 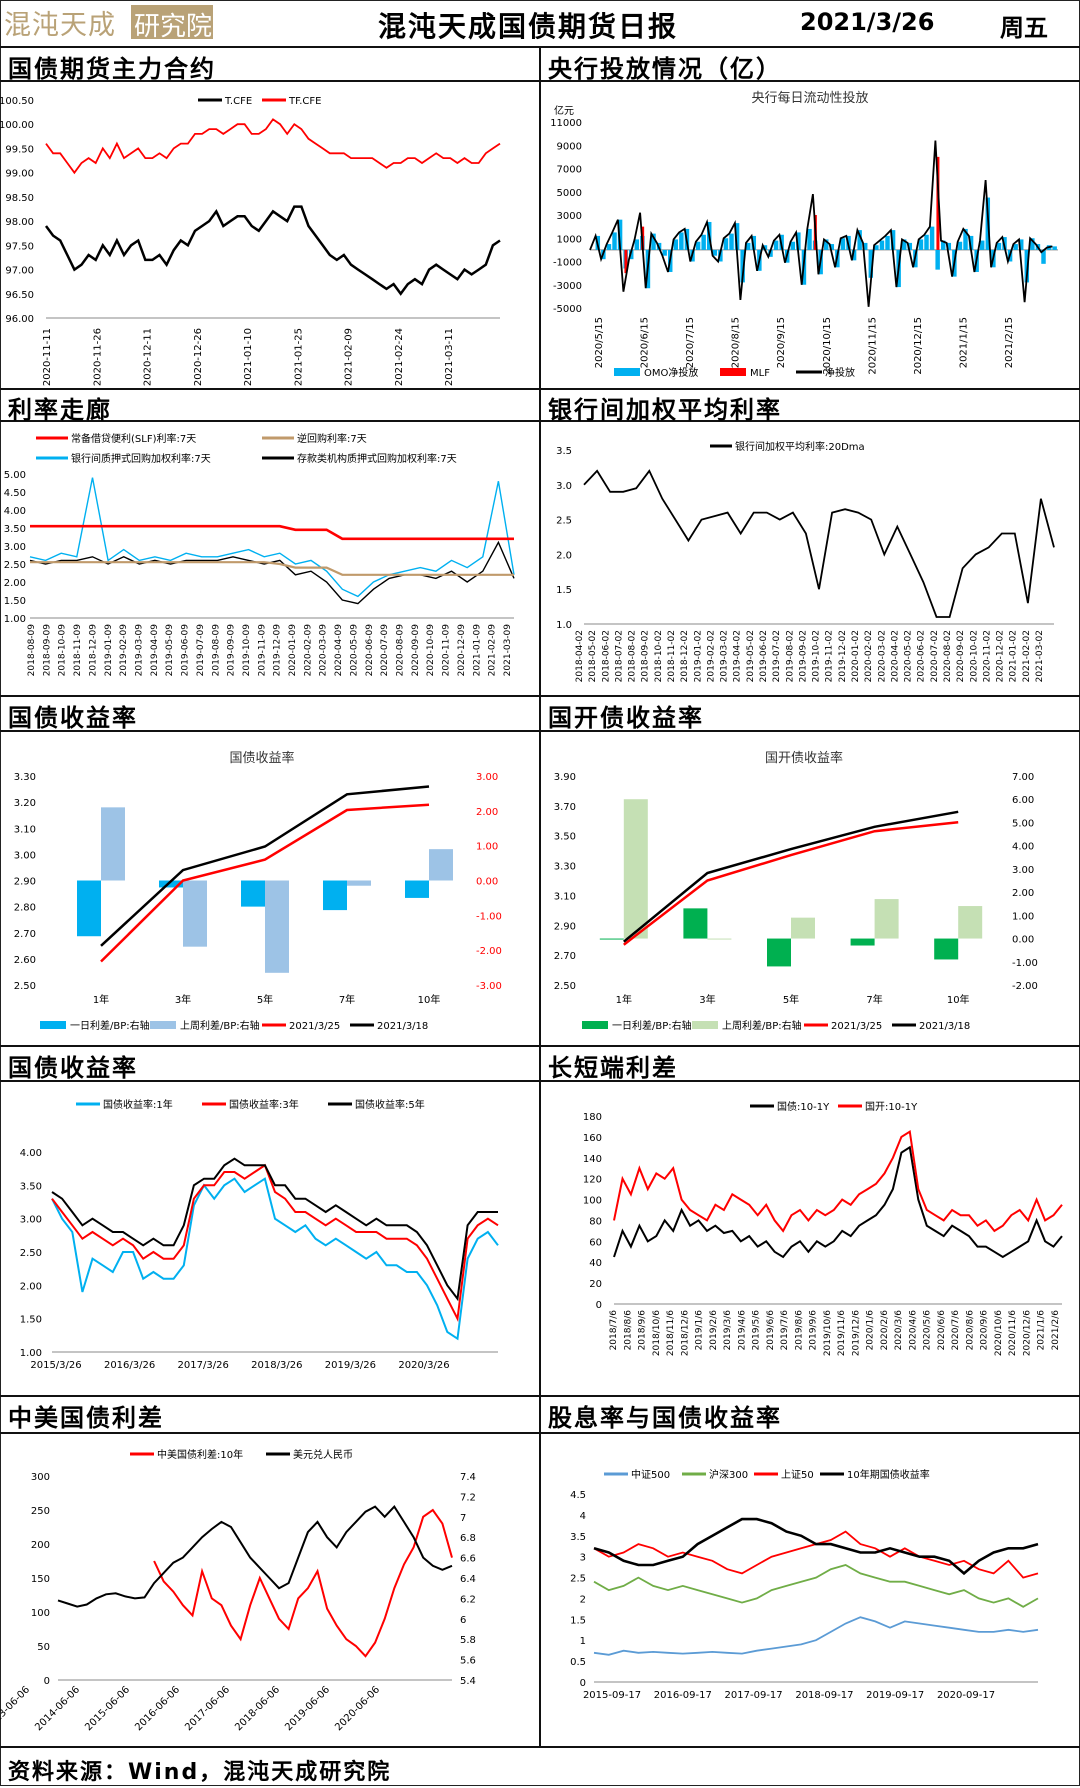 What do you see at coordinates (583, 1599) in the screenshot?
I see `y-tick-label: 2` at bounding box center [583, 1599].